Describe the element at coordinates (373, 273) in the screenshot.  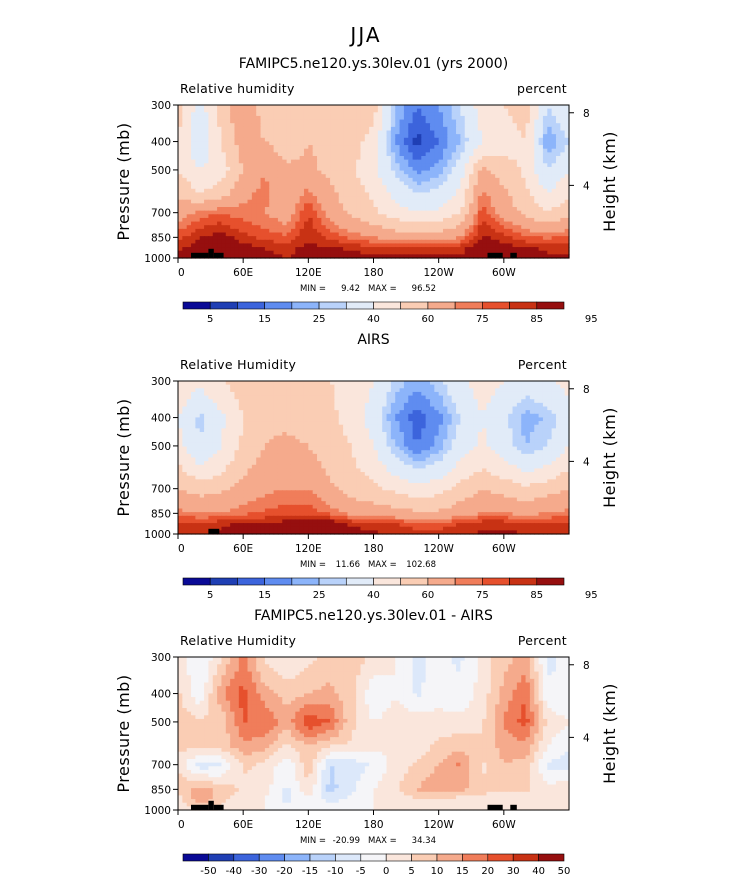
I see `x-tick-label: 180` at that location.